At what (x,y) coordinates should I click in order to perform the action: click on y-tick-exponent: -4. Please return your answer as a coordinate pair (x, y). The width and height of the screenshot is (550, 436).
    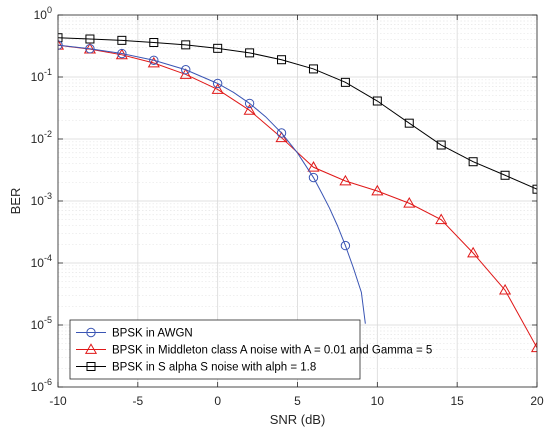
    Looking at the image, I should click on (48, 258).